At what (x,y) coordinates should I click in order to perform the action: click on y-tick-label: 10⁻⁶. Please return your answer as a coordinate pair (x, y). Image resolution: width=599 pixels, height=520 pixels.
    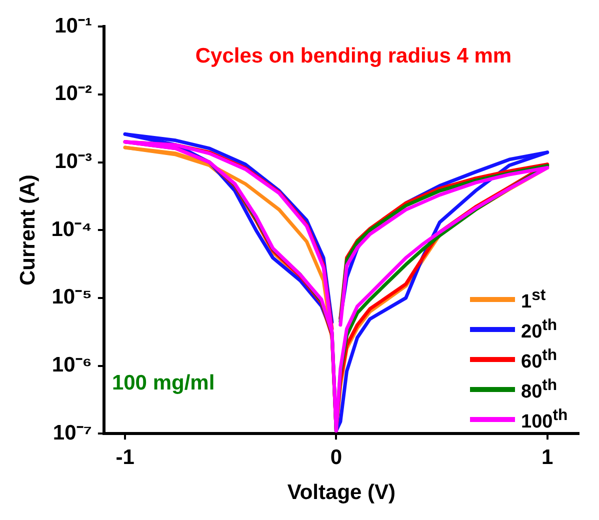
    Looking at the image, I should click on (72, 365).